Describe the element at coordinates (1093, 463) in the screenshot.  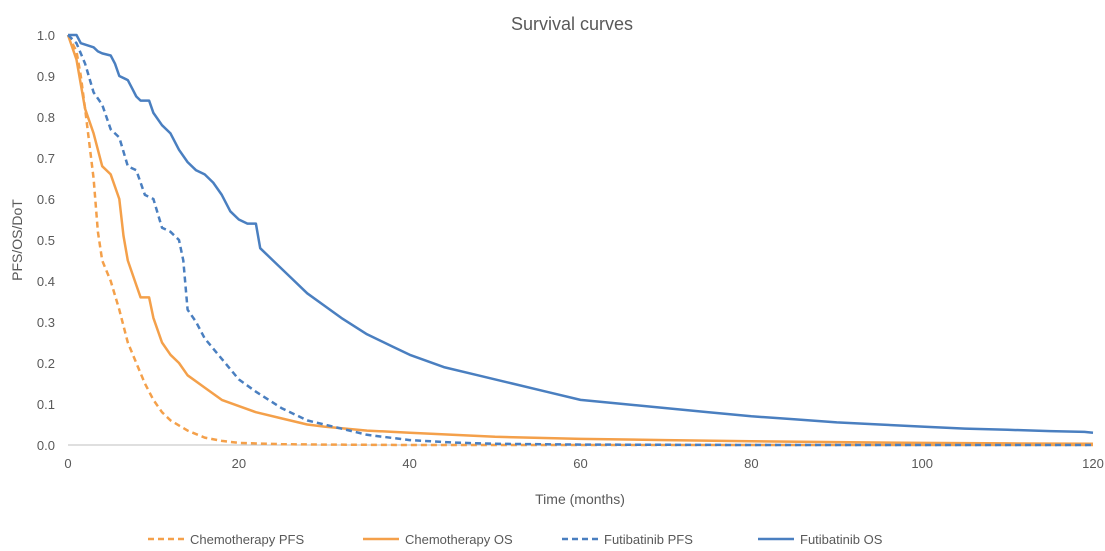
I see `x-tick-label: 120` at that location.